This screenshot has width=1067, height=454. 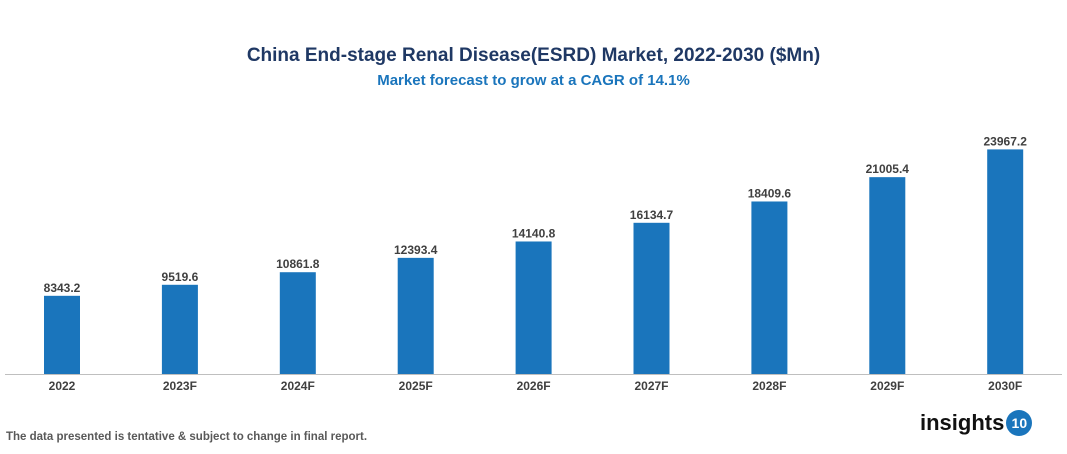 I want to click on bar-2022, so click(x=62, y=334).